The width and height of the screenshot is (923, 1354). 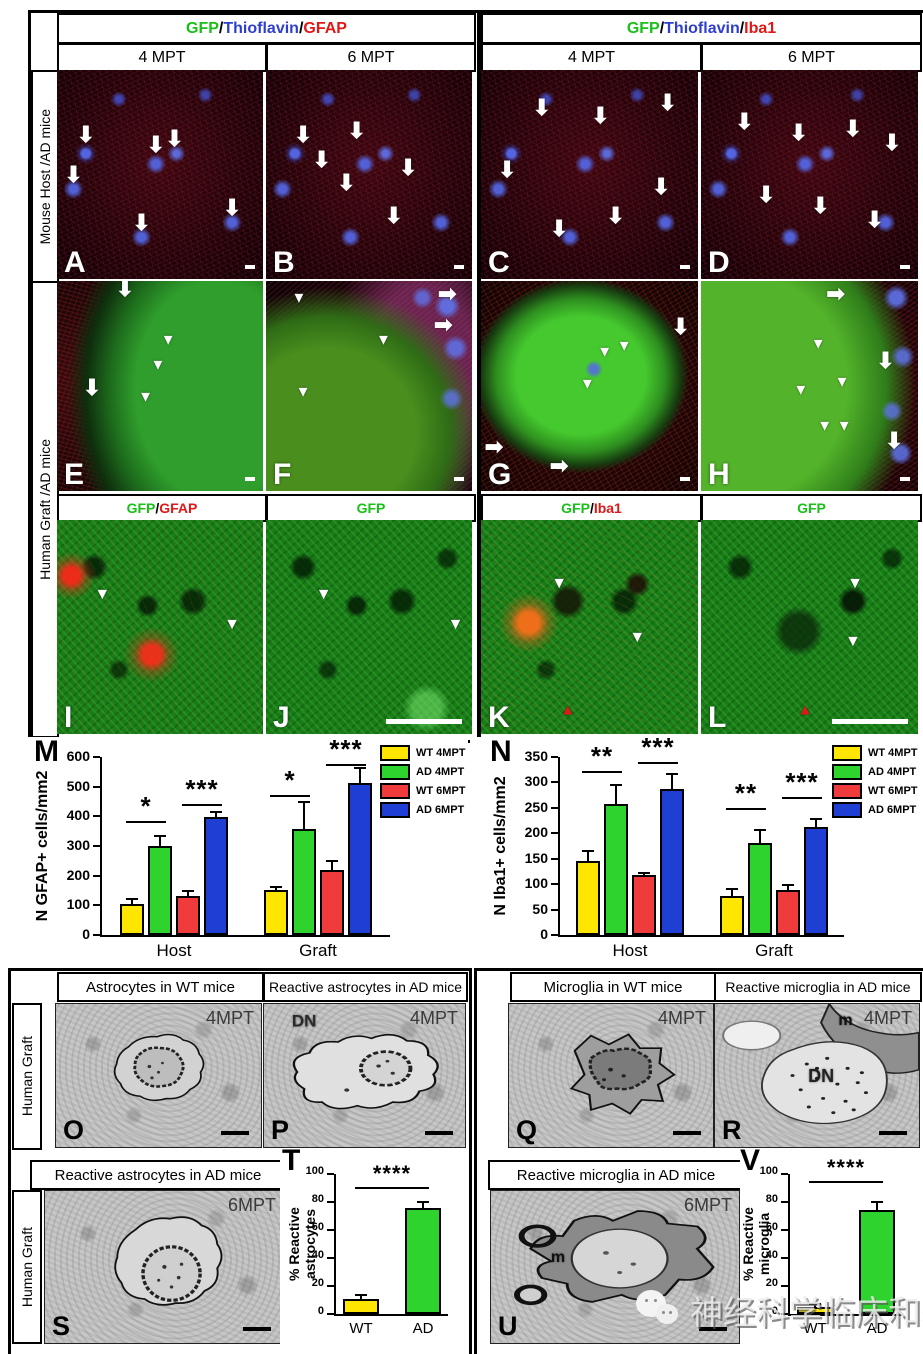 I want to click on fluorescence-panel-F: F ▼ ▼ ▼ ➡ ➡, so click(x=369, y=386).